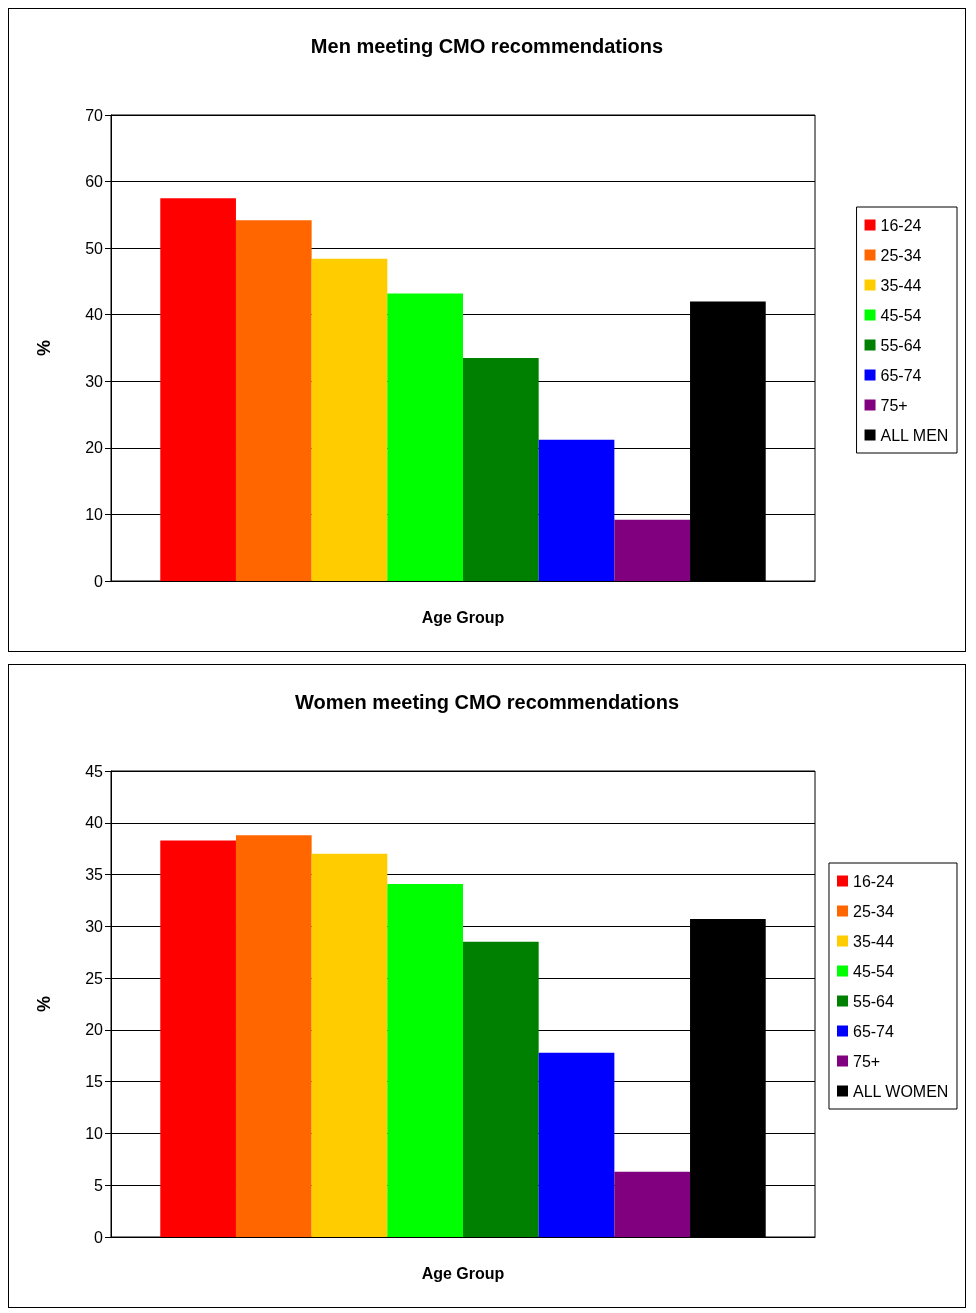 The width and height of the screenshot is (976, 1313). Describe the element at coordinates (94, 182) in the screenshot. I see `y-tick-label: 60` at that location.